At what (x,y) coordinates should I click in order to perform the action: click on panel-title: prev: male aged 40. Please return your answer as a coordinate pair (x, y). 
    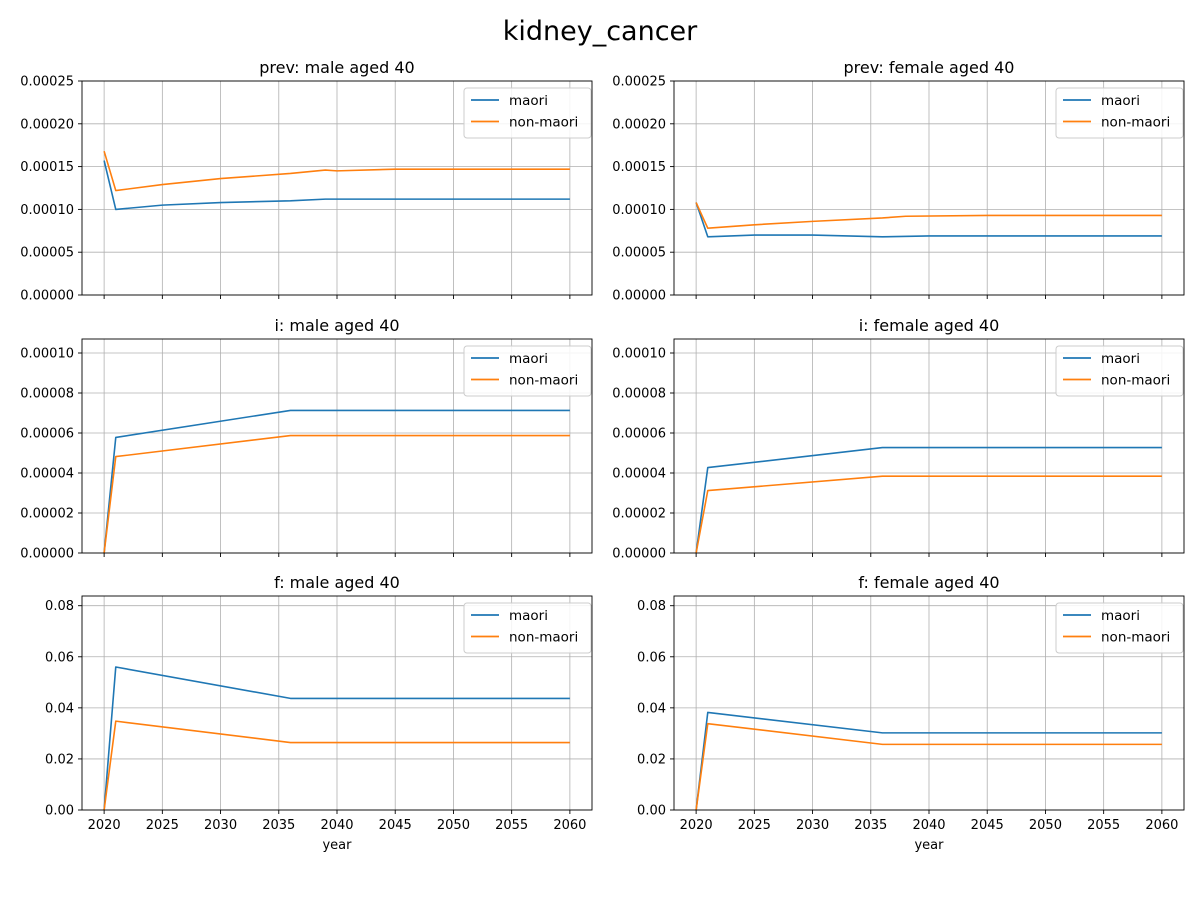
    Looking at the image, I should click on (336, 67).